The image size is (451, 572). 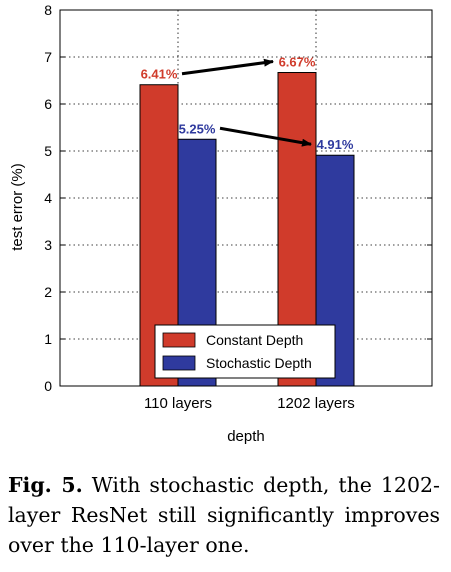 I want to click on y-axis-label: test error (%), so click(x=17, y=207).